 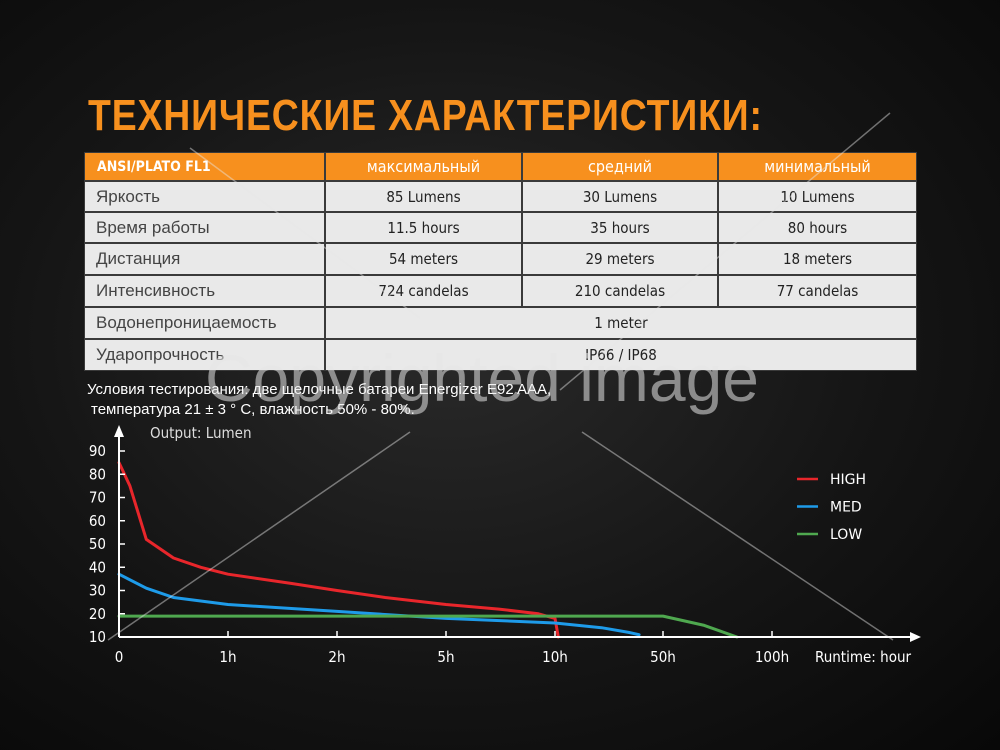 I want to click on x-tick-label: 5h, so click(x=445, y=657).